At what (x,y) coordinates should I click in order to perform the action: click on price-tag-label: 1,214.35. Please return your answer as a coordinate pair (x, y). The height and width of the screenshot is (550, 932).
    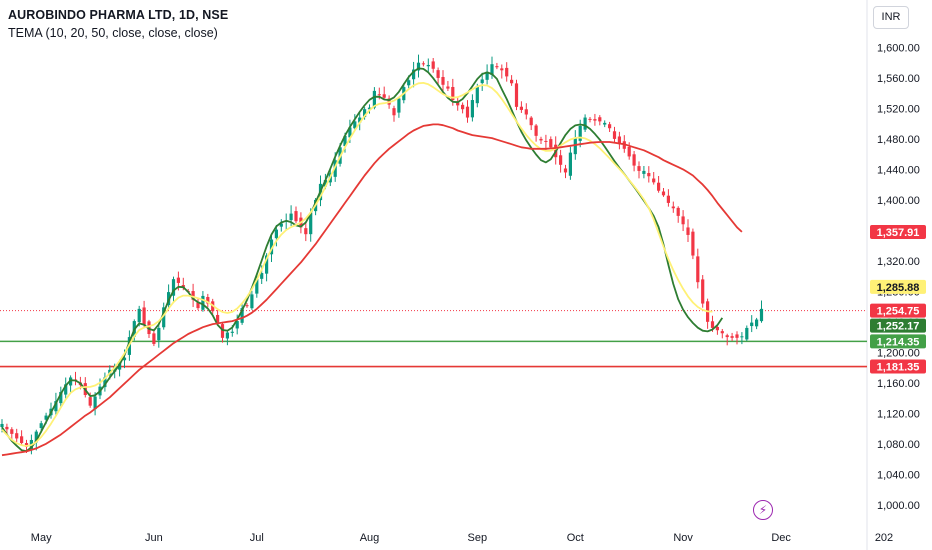
    Looking at the image, I should click on (898, 342).